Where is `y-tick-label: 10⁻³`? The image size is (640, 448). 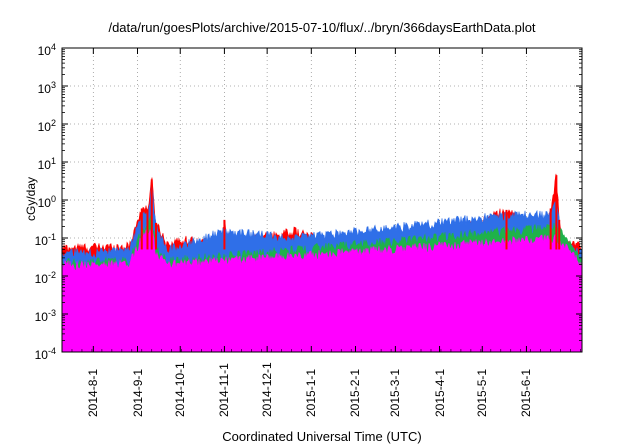 y-tick-label: 10⁻³ is located at coordinates (45, 316).